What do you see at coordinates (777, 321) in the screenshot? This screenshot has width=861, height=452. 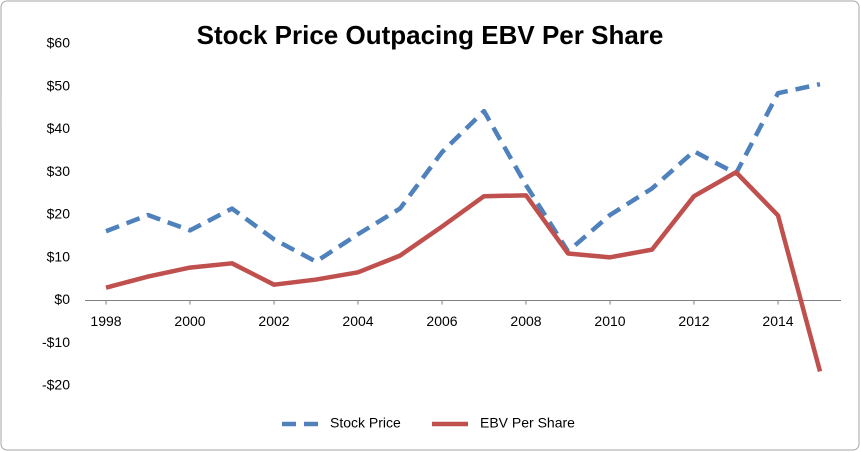 I see `x-tick-label: 2014` at bounding box center [777, 321].